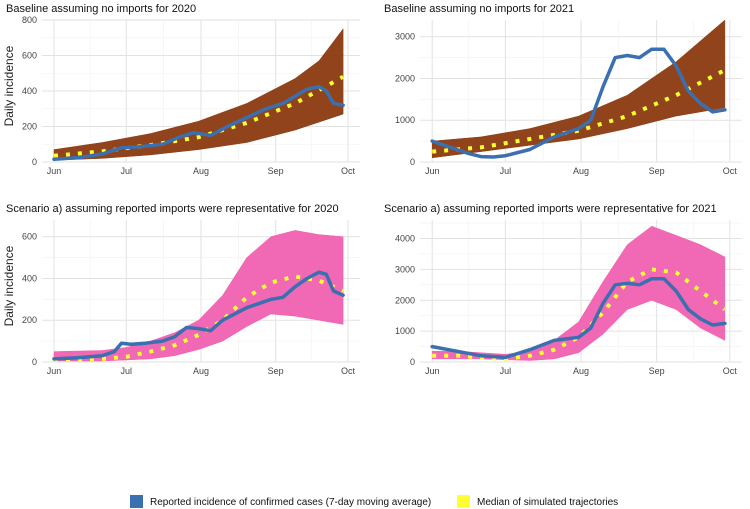 This screenshot has width=750, height=509. Describe the element at coordinates (9, 85) in the screenshot. I see `y-axis-label-top: Daily incidence` at that location.